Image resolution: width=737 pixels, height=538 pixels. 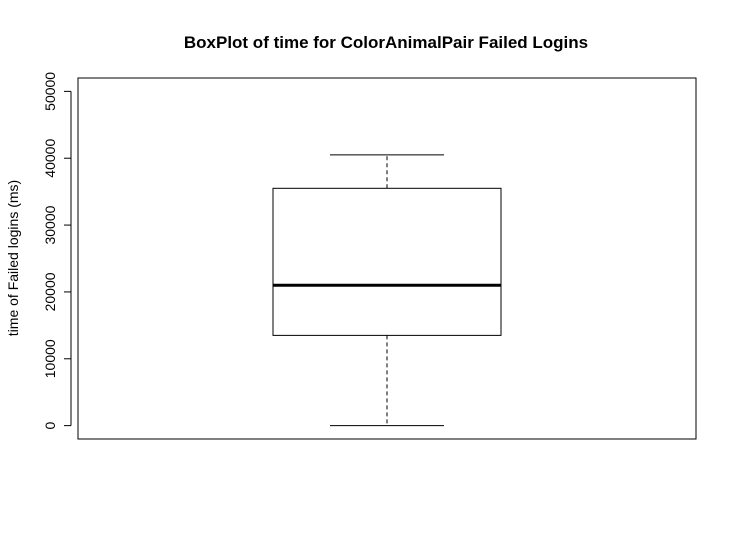 What do you see at coordinates (50, 158) in the screenshot?
I see `y-tick-label: 40000` at bounding box center [50, 158].